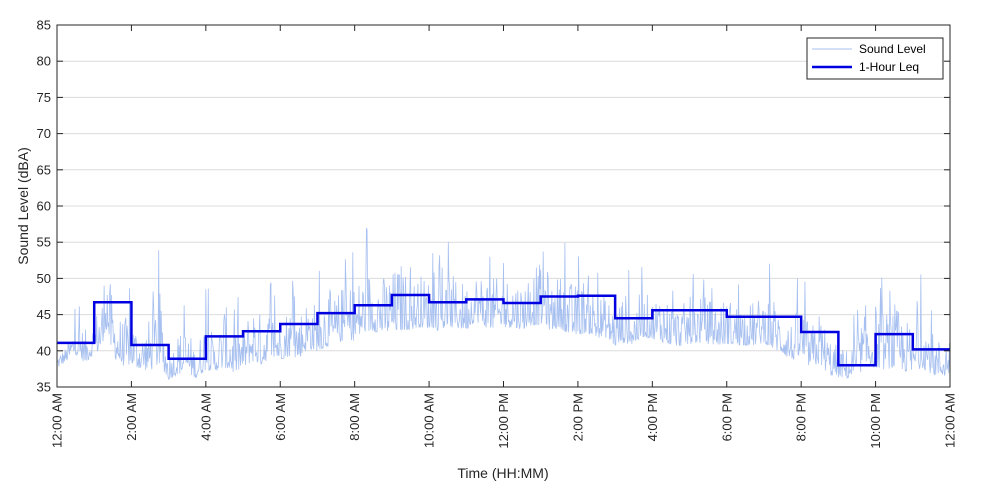 Image resolution: width=1000 pixels, height=500 pixels. What do you see at coordinates (889, 67) in the screenshot?
I see `legend-entry-1-hour-leq: 1-Hour Leq` at bounding box center [889, 67].